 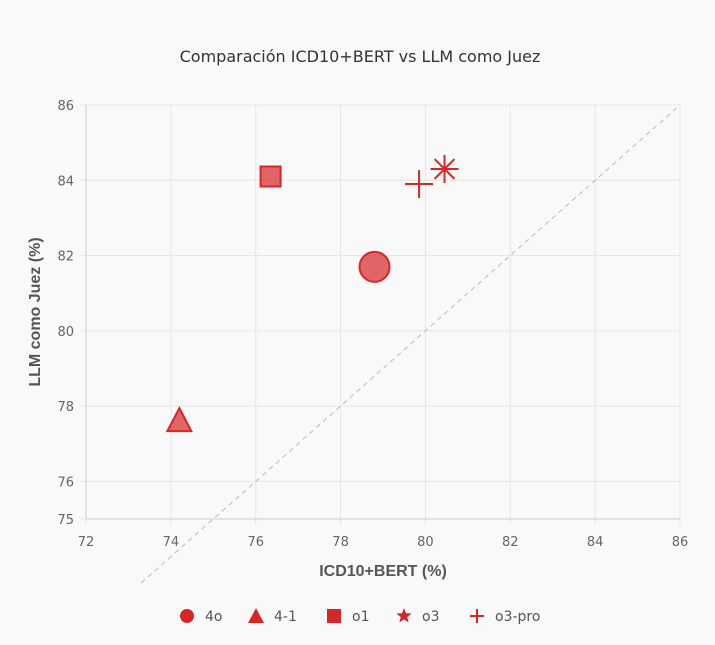 I want to click on y-tick-label: 76, so click(x=65, y=482).